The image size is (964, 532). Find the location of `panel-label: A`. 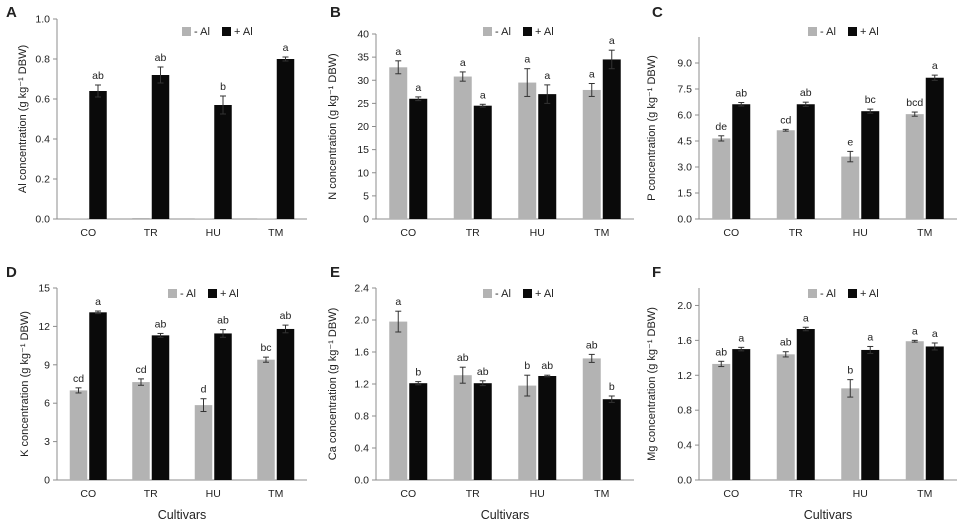

panel-label: A is located at coordinates (11, 12).